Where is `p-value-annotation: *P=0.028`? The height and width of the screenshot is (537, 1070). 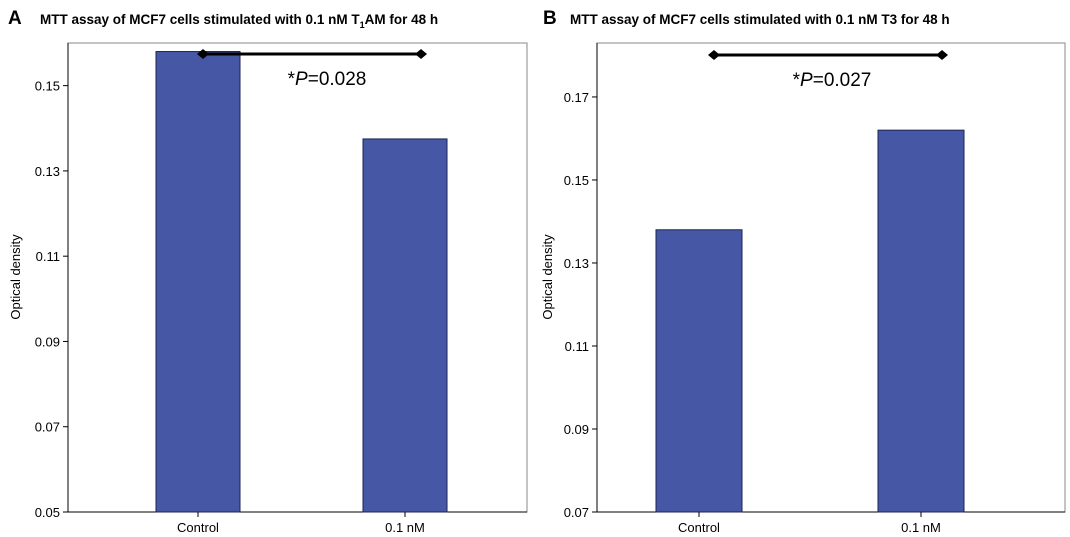 p-value-annotation: *P=0.028 is located at coordinates (327, 79).